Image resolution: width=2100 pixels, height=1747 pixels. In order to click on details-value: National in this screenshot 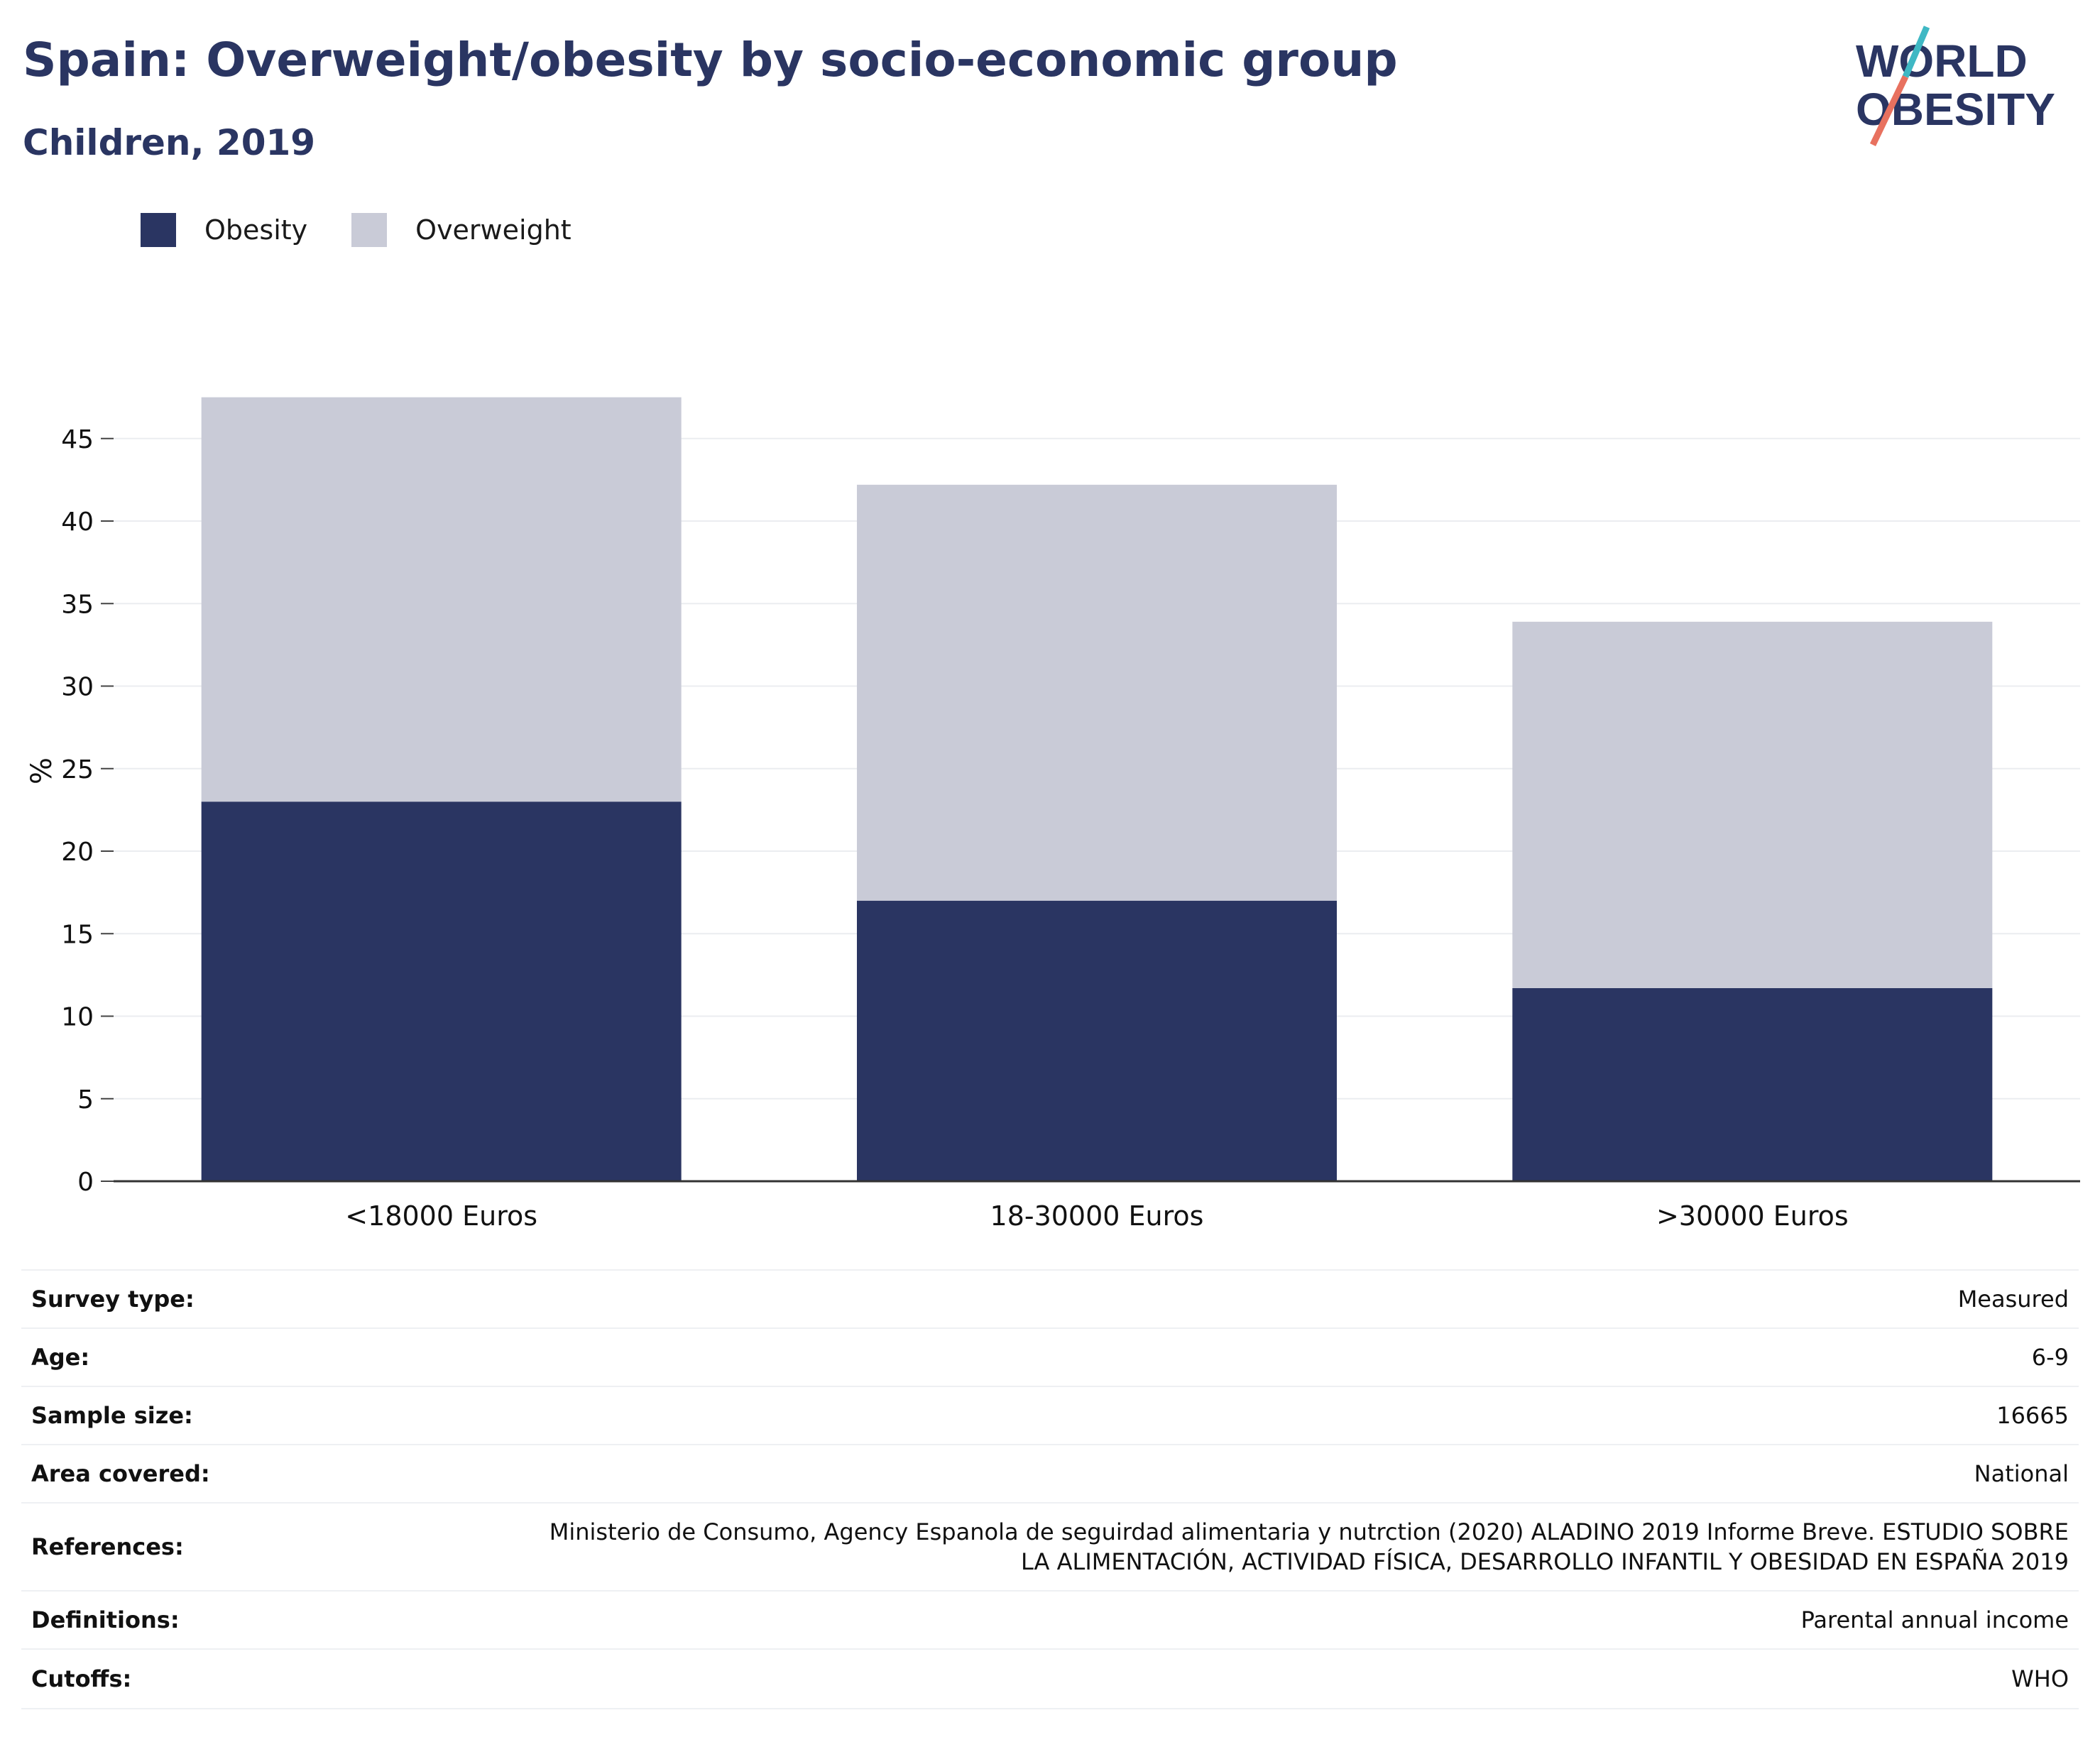, I will do `click(2021, 1473)`.